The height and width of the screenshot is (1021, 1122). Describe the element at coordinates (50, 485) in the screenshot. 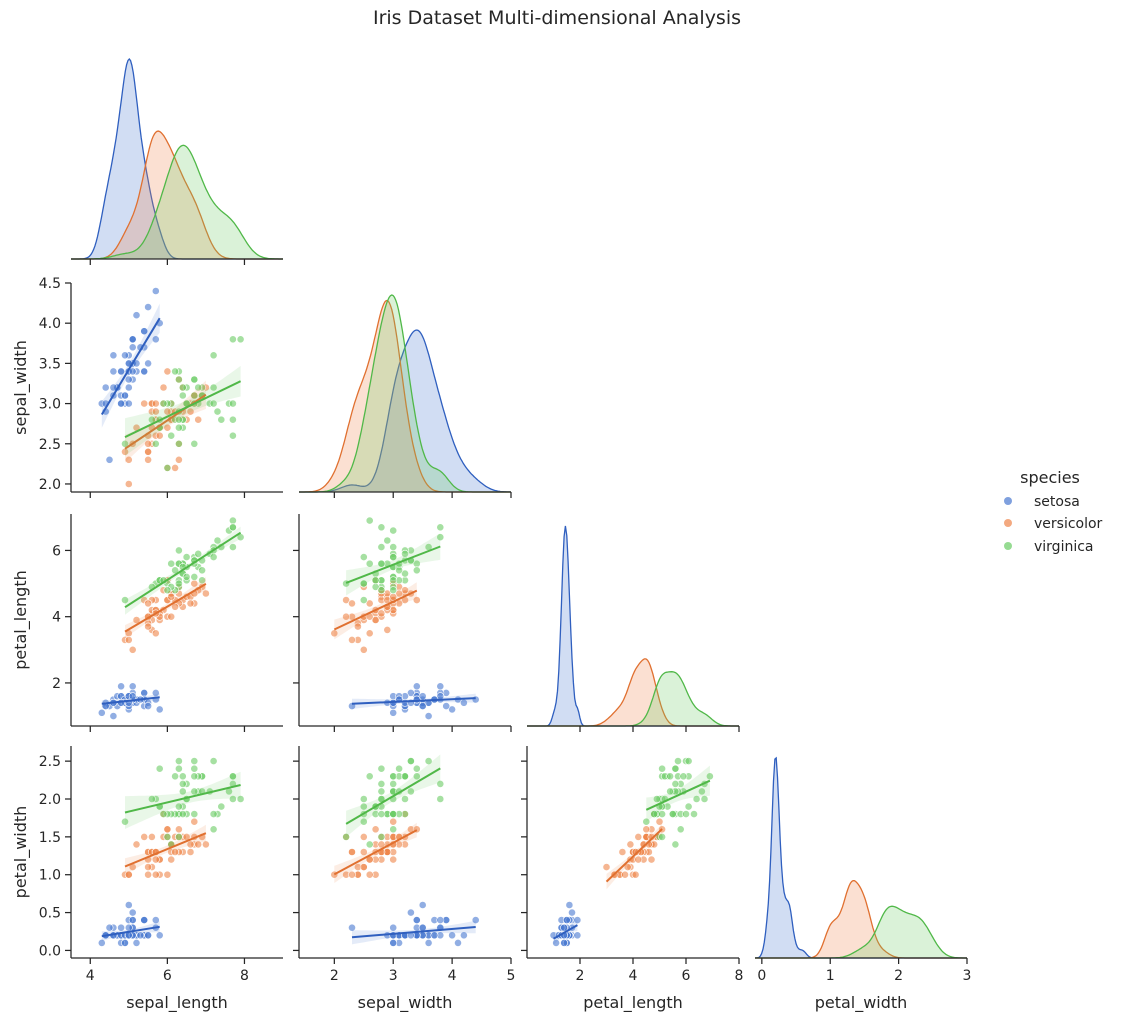

I see `y-tick-label: 2.0` at that location.